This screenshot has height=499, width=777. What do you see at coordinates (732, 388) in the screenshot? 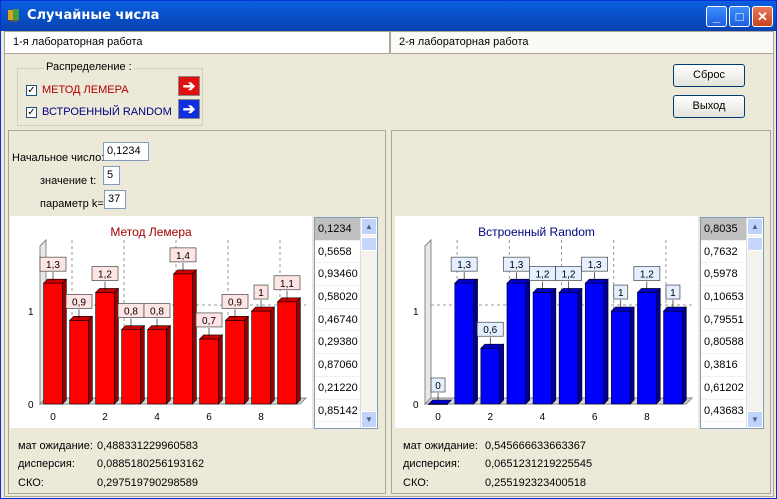
I see `random-list-item: 0,61202` at bounding box center [732, 388].